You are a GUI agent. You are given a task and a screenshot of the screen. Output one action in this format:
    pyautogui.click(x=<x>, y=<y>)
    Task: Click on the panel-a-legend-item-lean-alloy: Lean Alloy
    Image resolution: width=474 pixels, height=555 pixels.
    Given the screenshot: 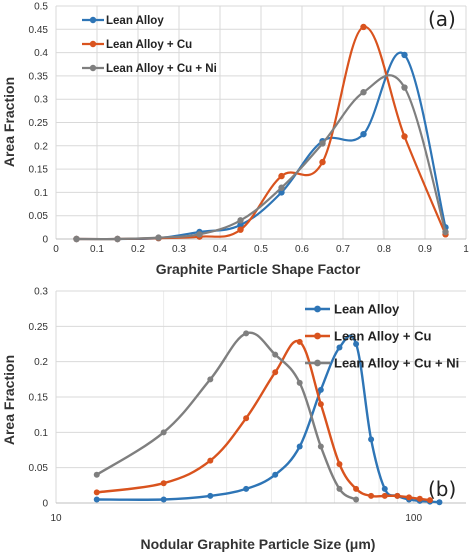 What is the action you would take?
    pyautogui.click(x=123, y=21)
    